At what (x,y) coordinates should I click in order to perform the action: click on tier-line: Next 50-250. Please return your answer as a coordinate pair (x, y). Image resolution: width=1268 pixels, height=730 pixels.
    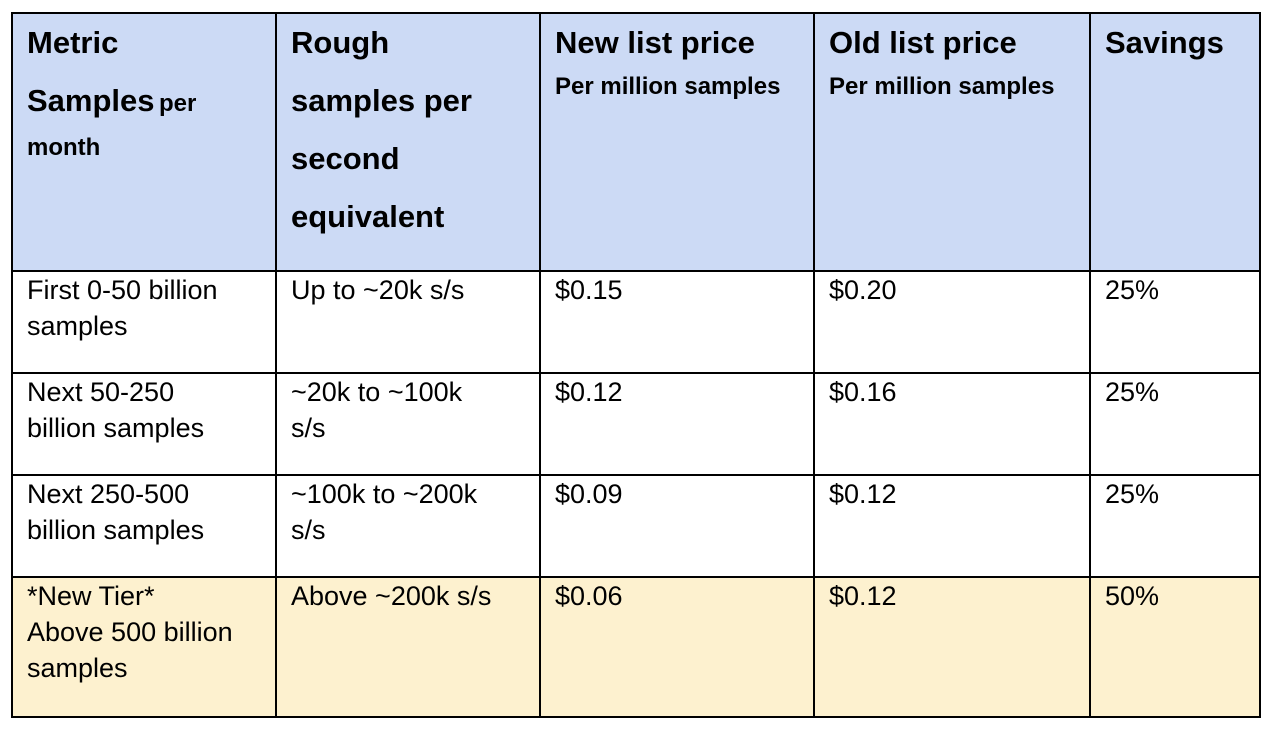
    Looking at the image, I should click on (101, 392).